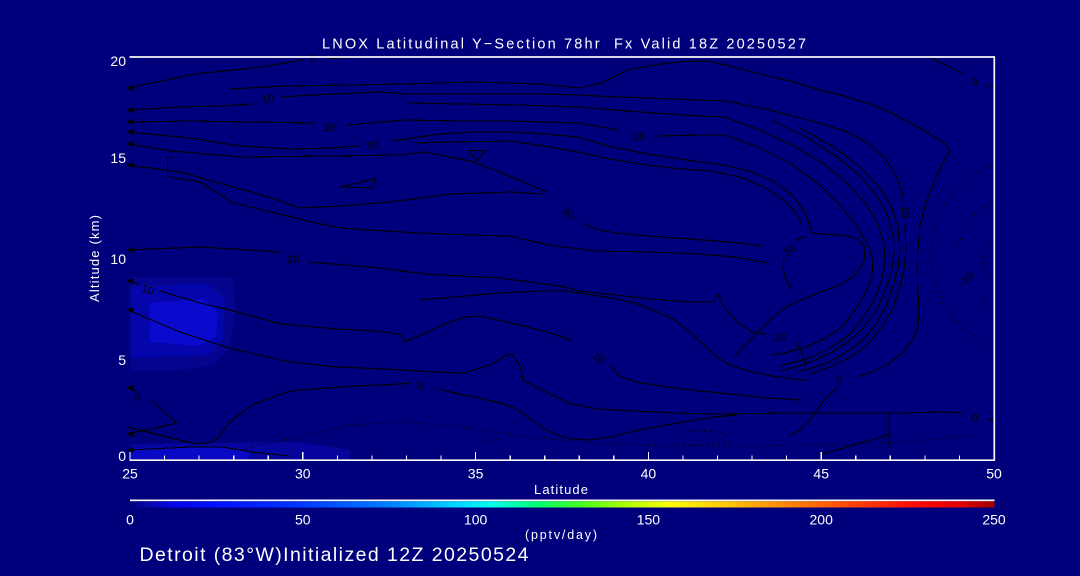 The image size is (1080, 576). What do you see at coordinates (649, 474) in the screenshot?
I see `svg-text: 40` at bounding box center [649, 474].